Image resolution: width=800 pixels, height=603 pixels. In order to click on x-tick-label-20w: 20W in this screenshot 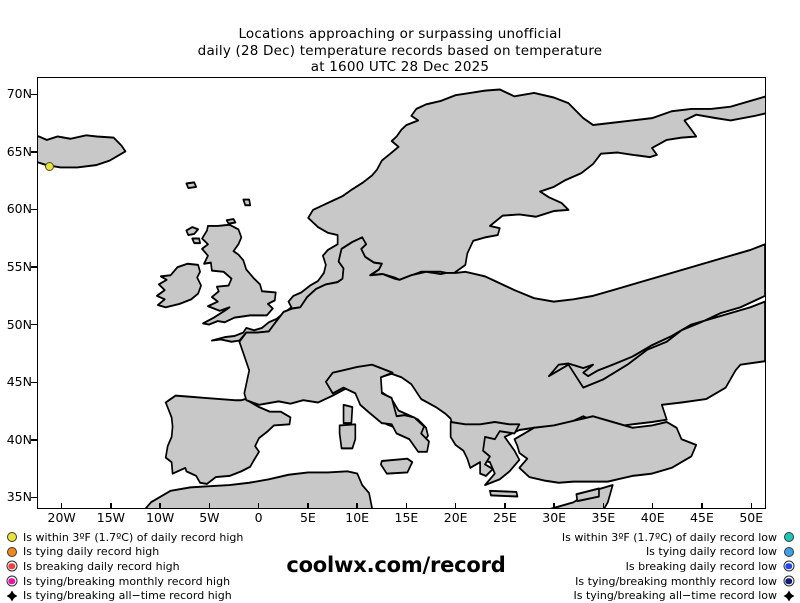, I will do `click(61, 517)`.